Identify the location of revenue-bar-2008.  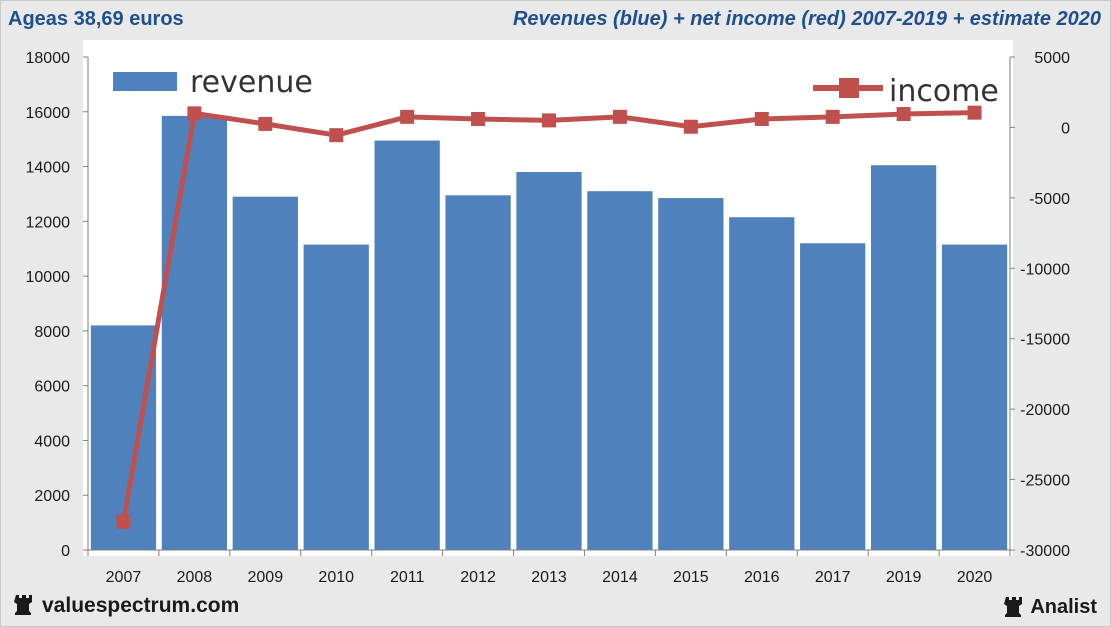
(194, 332).